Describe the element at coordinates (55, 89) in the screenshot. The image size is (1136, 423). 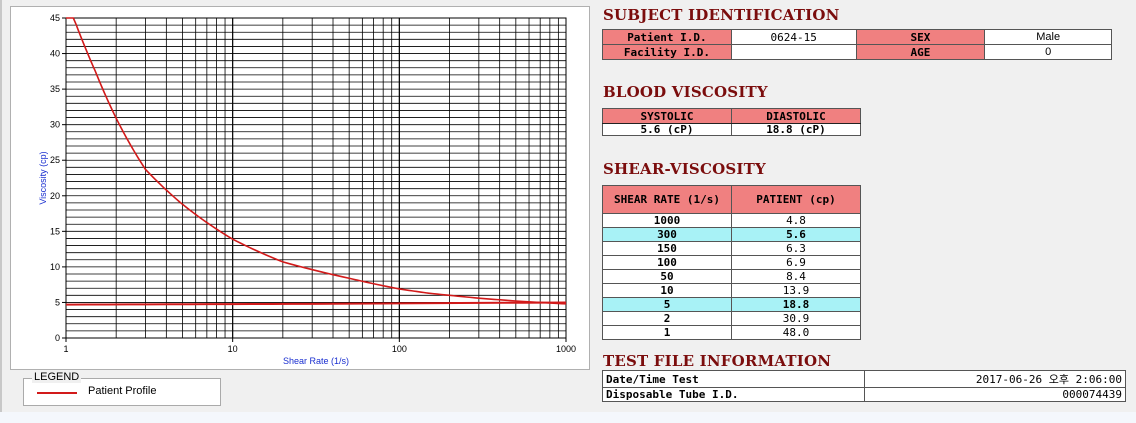
I see `y-tick-label: 35` at that location.